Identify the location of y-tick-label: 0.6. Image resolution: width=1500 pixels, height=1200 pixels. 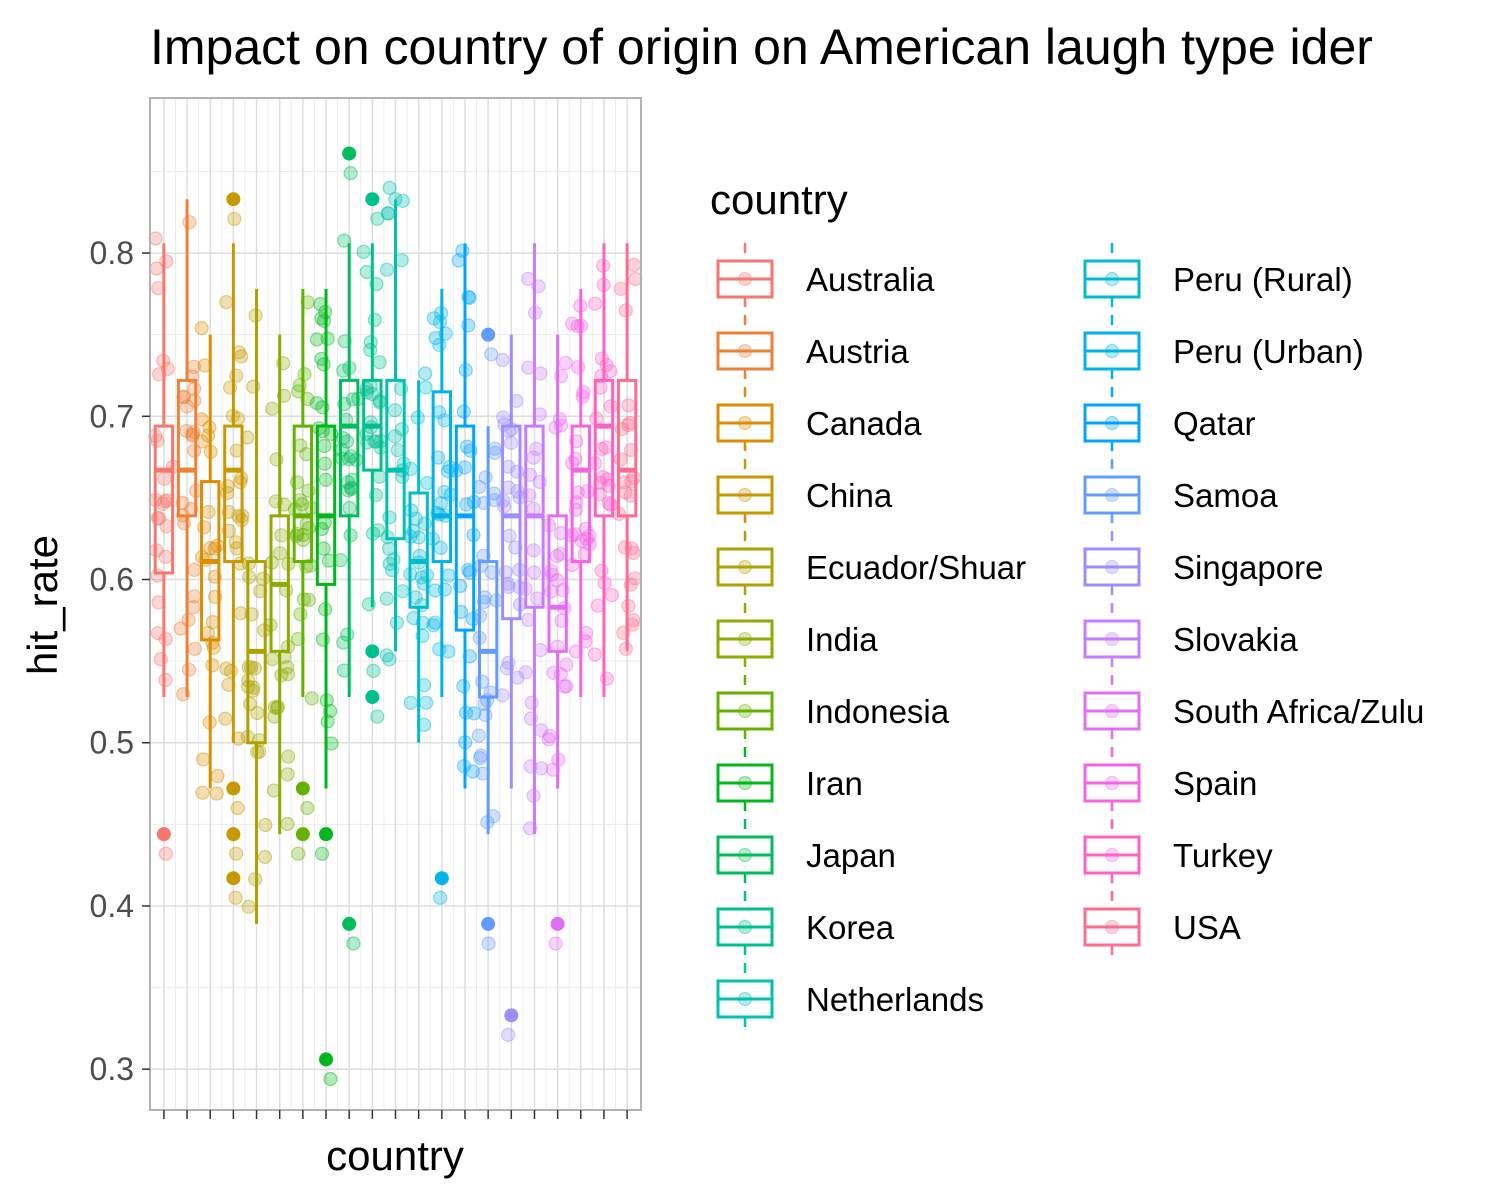
(112, 580).